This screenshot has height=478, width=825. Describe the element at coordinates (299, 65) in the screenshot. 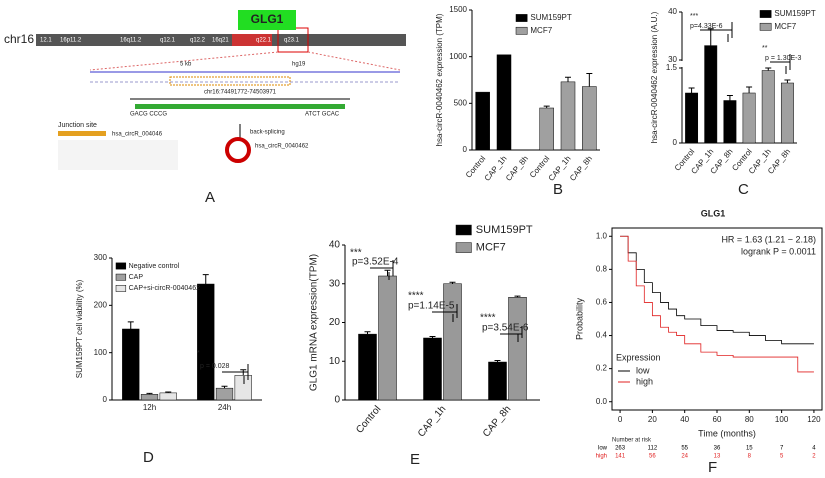

I see `assembly: hg19` at that location.